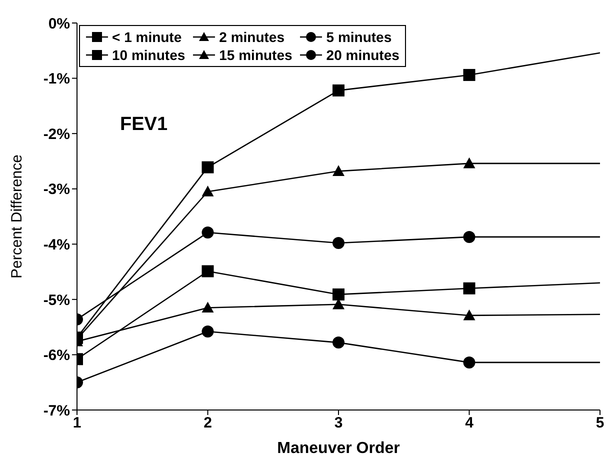  What do you see at coordinates (144, 124) in the screenshot?
I see `annotation: FEV1` at bounding box center [144, 124].